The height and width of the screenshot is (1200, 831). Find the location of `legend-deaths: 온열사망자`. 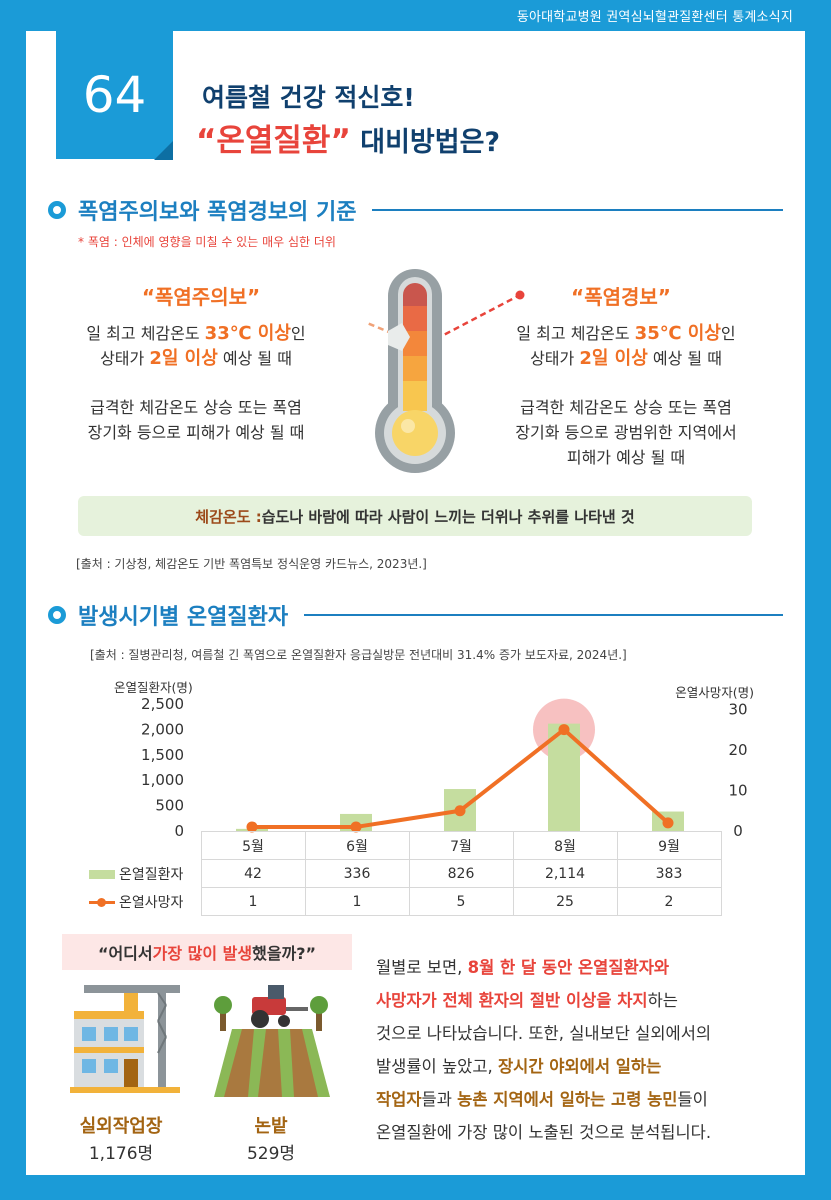

legend-deaths: 온열사망자 is located at coordinates (144, 902).